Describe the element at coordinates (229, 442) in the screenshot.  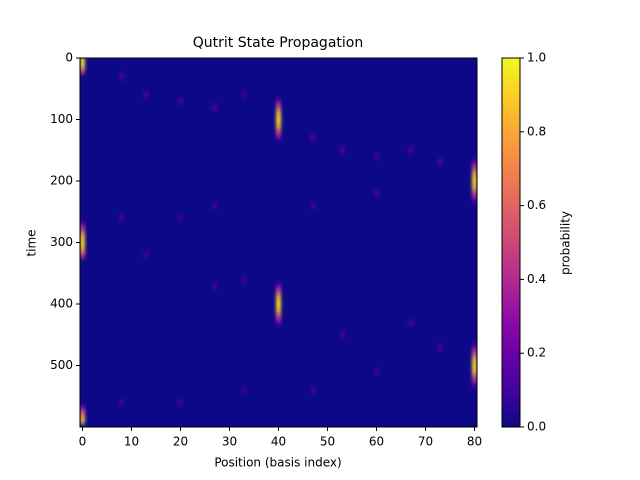
I see `x-tick-label: 30` at that location.